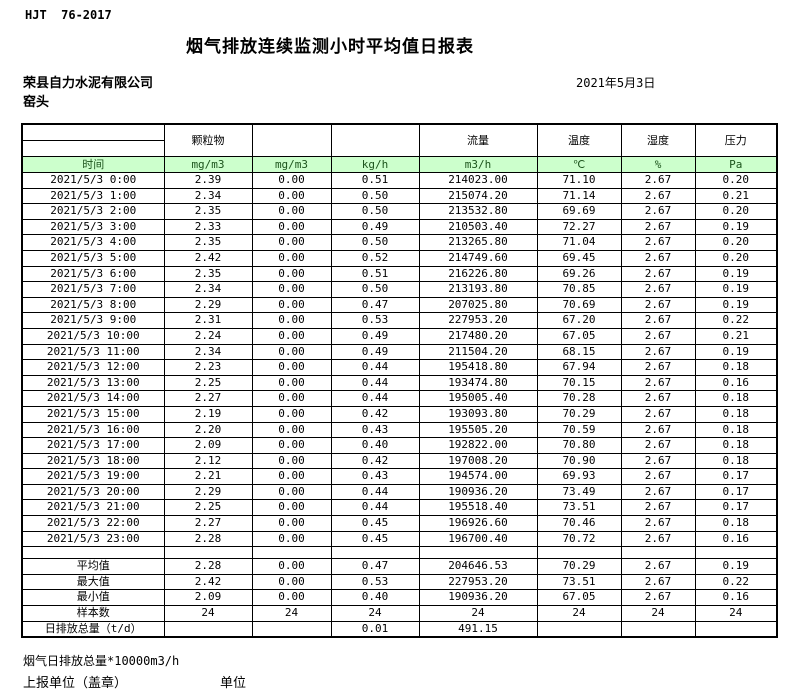  I want to click on value-cell: 0.52, so click(375, 258).